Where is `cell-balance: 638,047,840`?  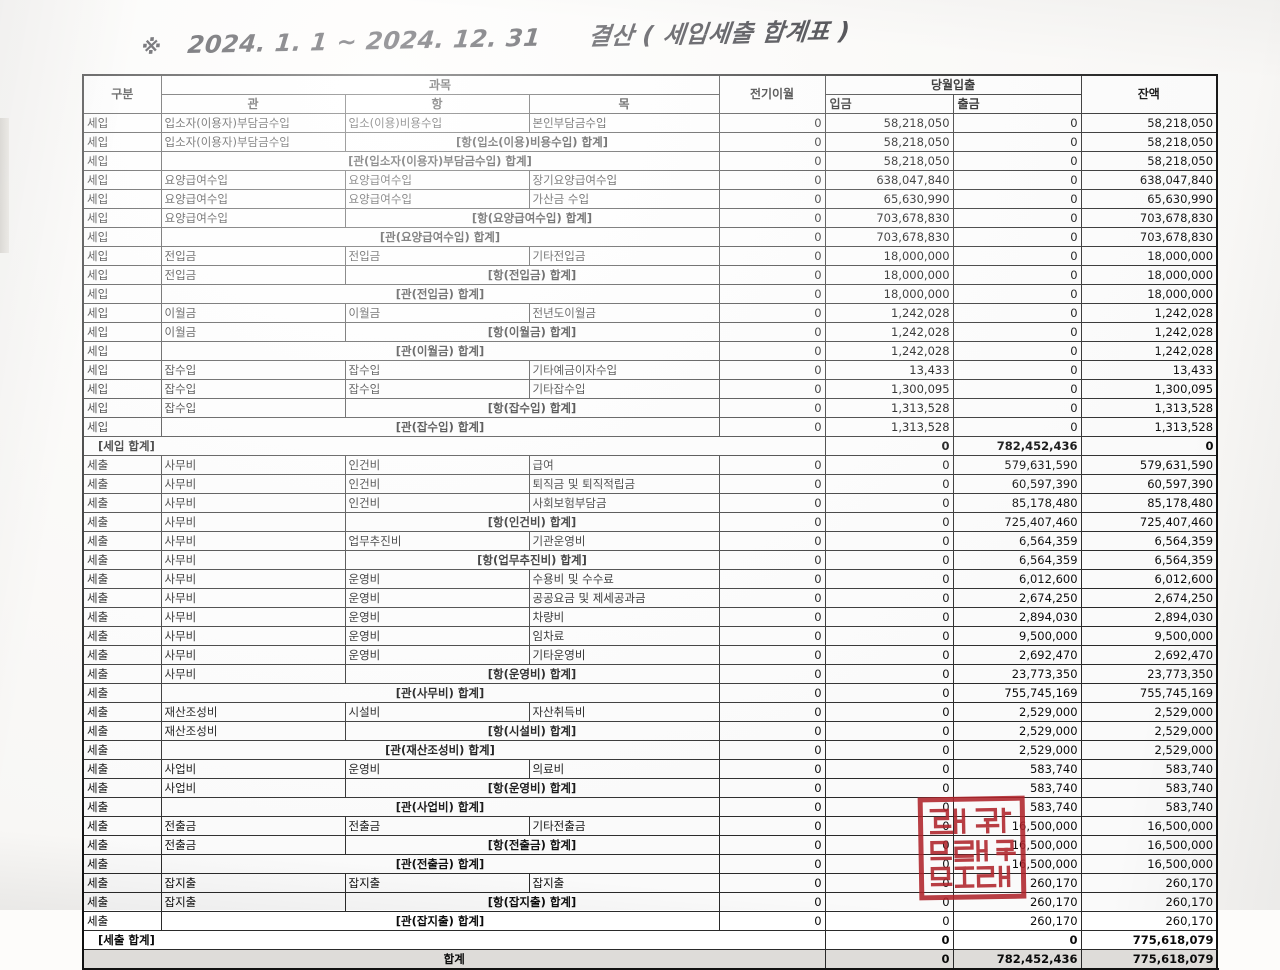 cell-balance: 638,047,840 is located at coordinates (1149, 180).